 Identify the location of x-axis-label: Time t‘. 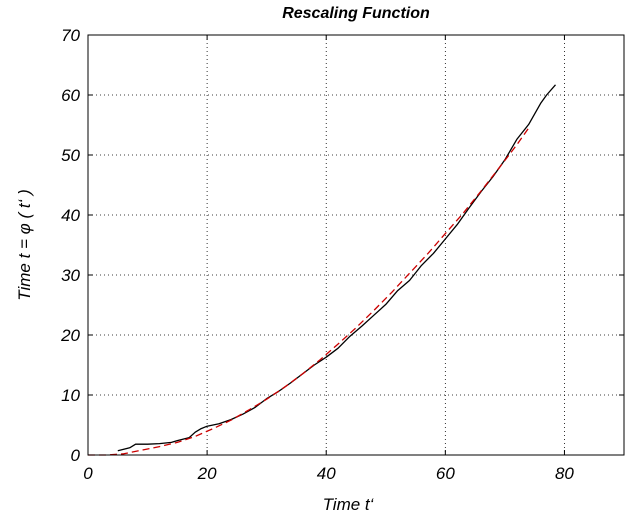
(349, 504).